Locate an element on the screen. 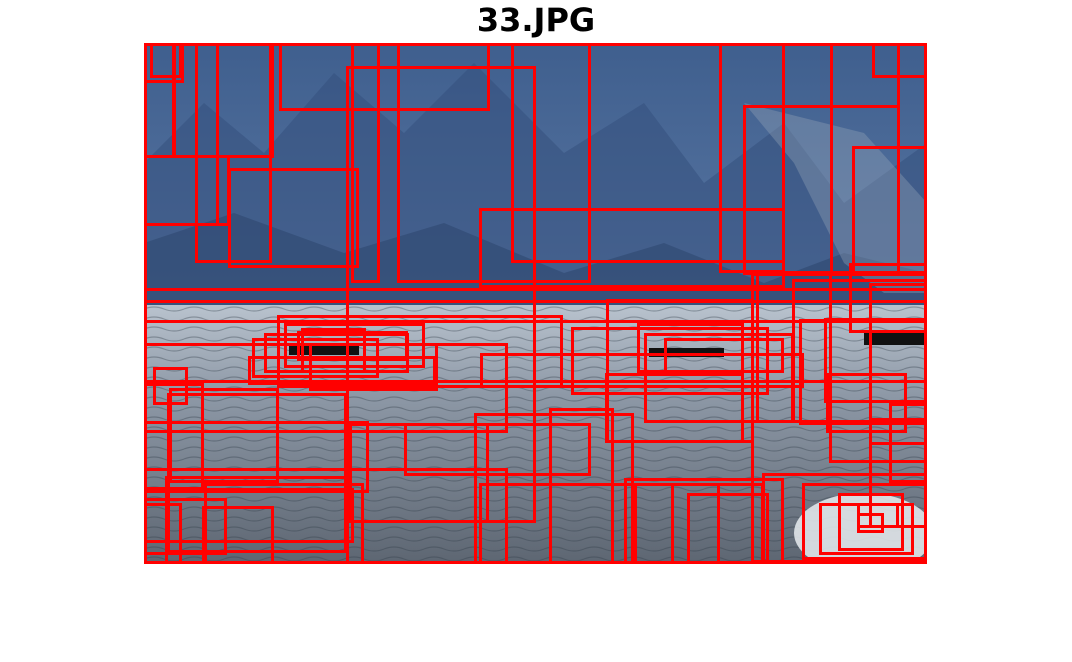 Image resolution: width=1072 pixels, height=662 pixels. boat-right is located at coordinates (895, 339).